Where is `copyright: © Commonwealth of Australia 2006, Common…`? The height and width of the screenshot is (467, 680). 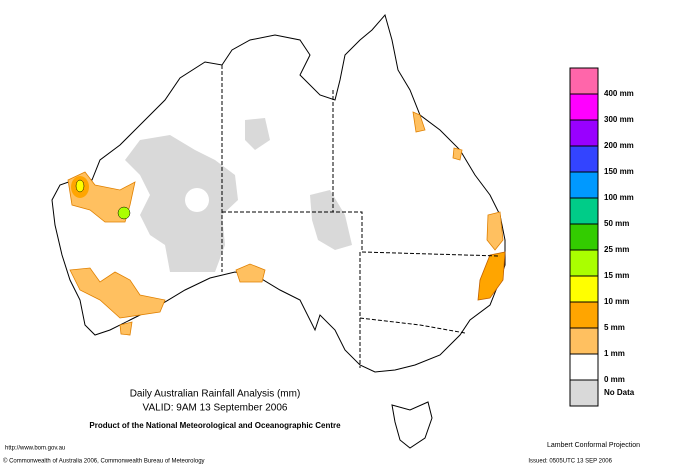
copyright: © Commonwealth of Australia 2006, Common… is located at coordinates (104, 461).